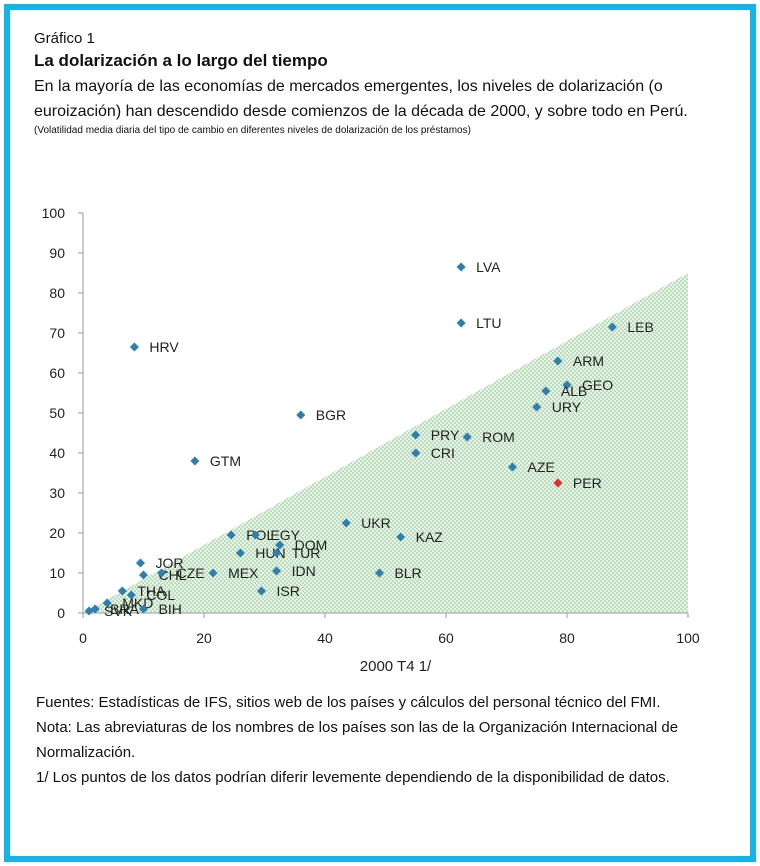  What do you see at coordinates (181, 60) in the screenshot?
I see `chart-title: La dolarización a lo largo del tiempo` at bounding box center [181, 60].